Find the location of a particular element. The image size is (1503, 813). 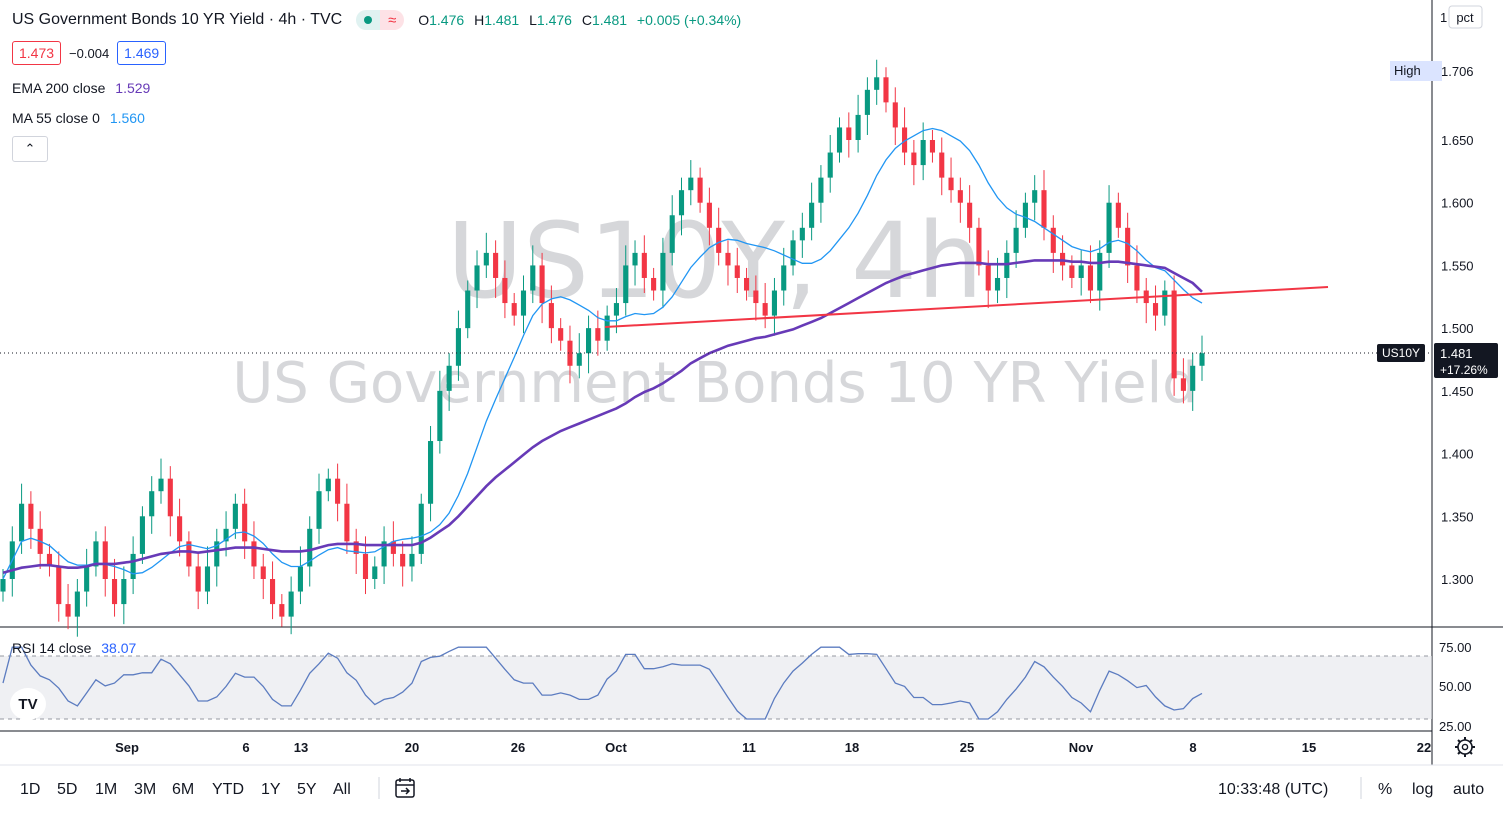

rsi-line is located at coordinates (602, 683).